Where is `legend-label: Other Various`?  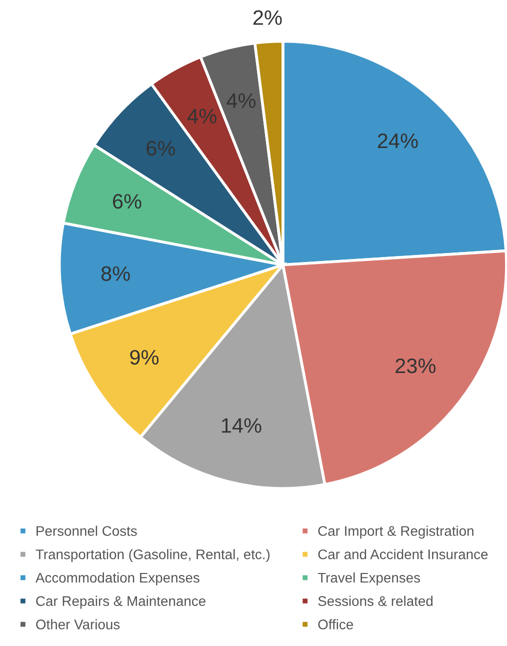
legend-label: Other Various is located at coordinates (78, 624).